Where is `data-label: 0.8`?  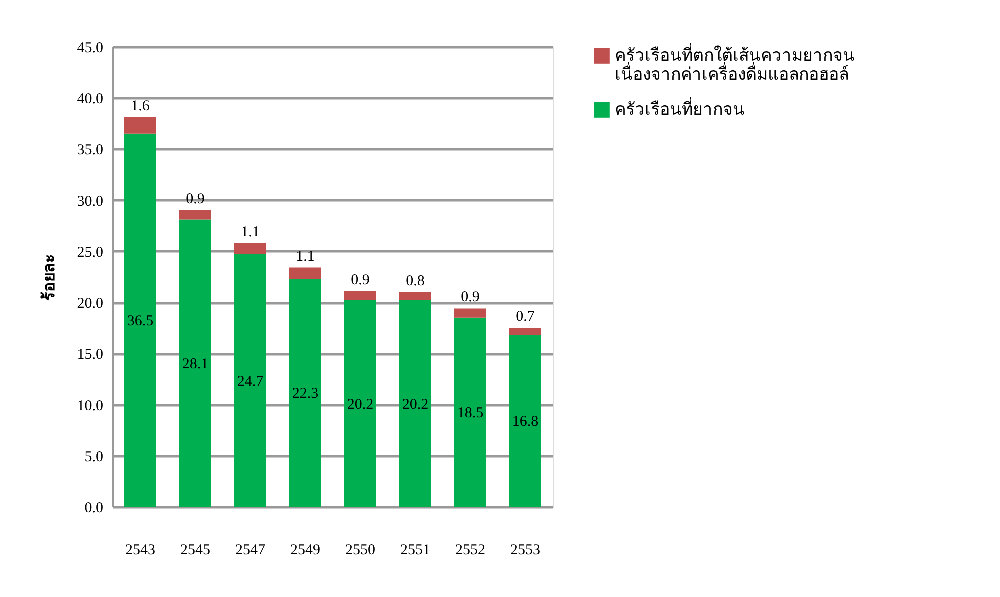 data-label: 0.8 is located at coordinates (415, 281).